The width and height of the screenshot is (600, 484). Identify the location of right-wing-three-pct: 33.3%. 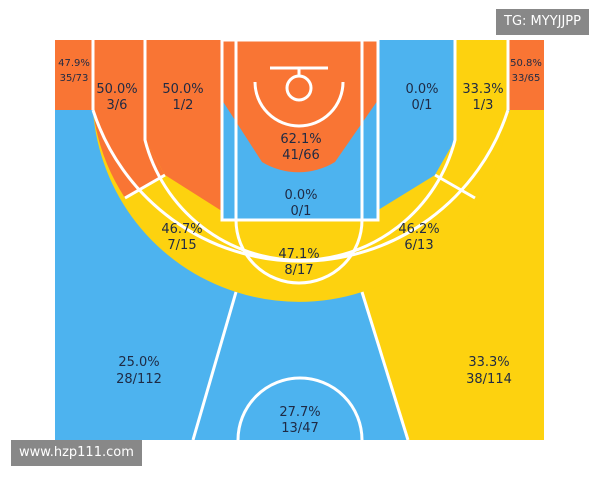
(488, 362).